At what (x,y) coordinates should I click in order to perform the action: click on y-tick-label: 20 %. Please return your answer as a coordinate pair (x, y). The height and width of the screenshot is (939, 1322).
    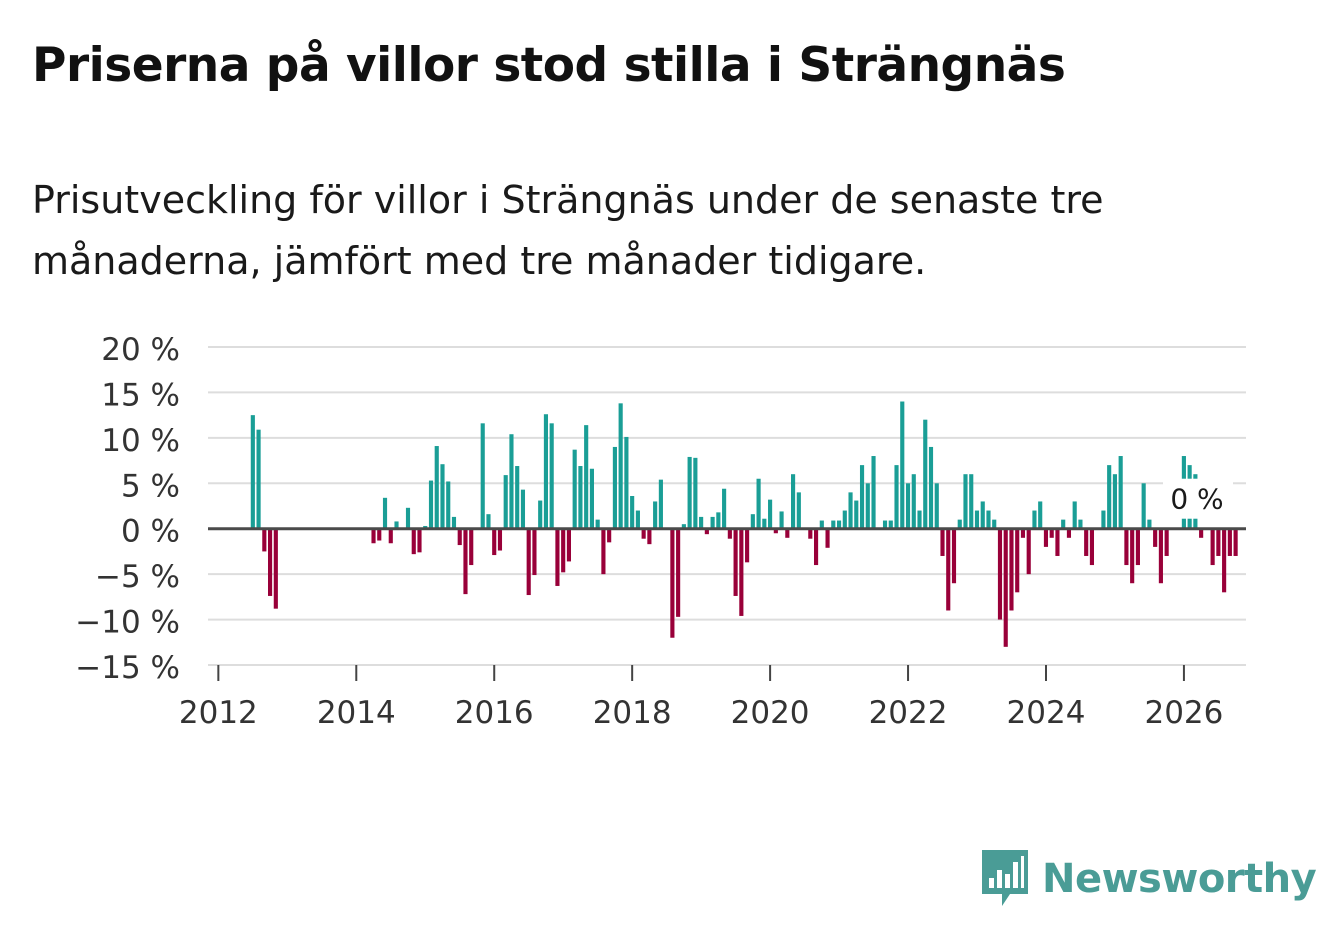
    Looking at the image, I should click on (140, 350).